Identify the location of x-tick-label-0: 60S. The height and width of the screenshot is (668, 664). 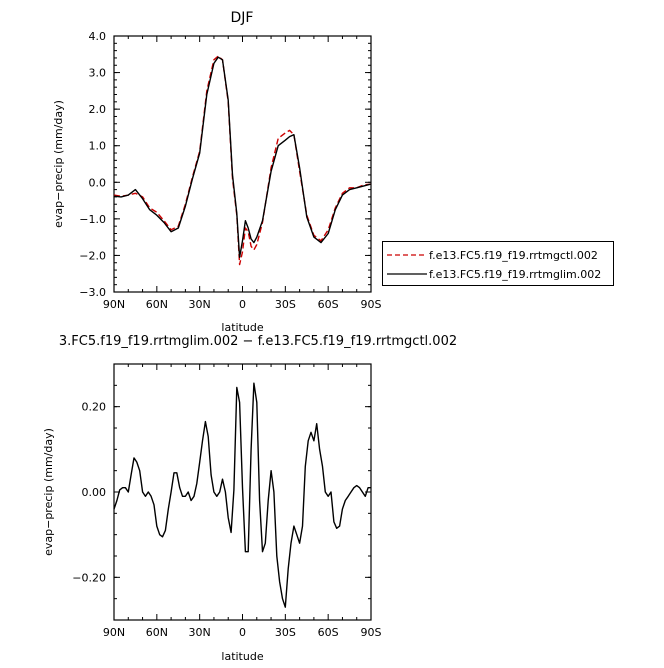
(328, 304).